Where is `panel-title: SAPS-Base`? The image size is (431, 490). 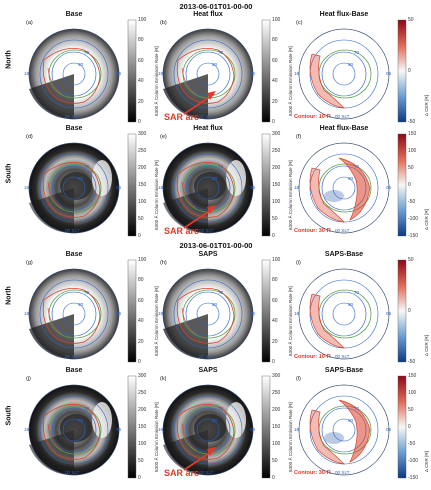 panel-title: SAPS-Base is located at coordinates (344, 254).